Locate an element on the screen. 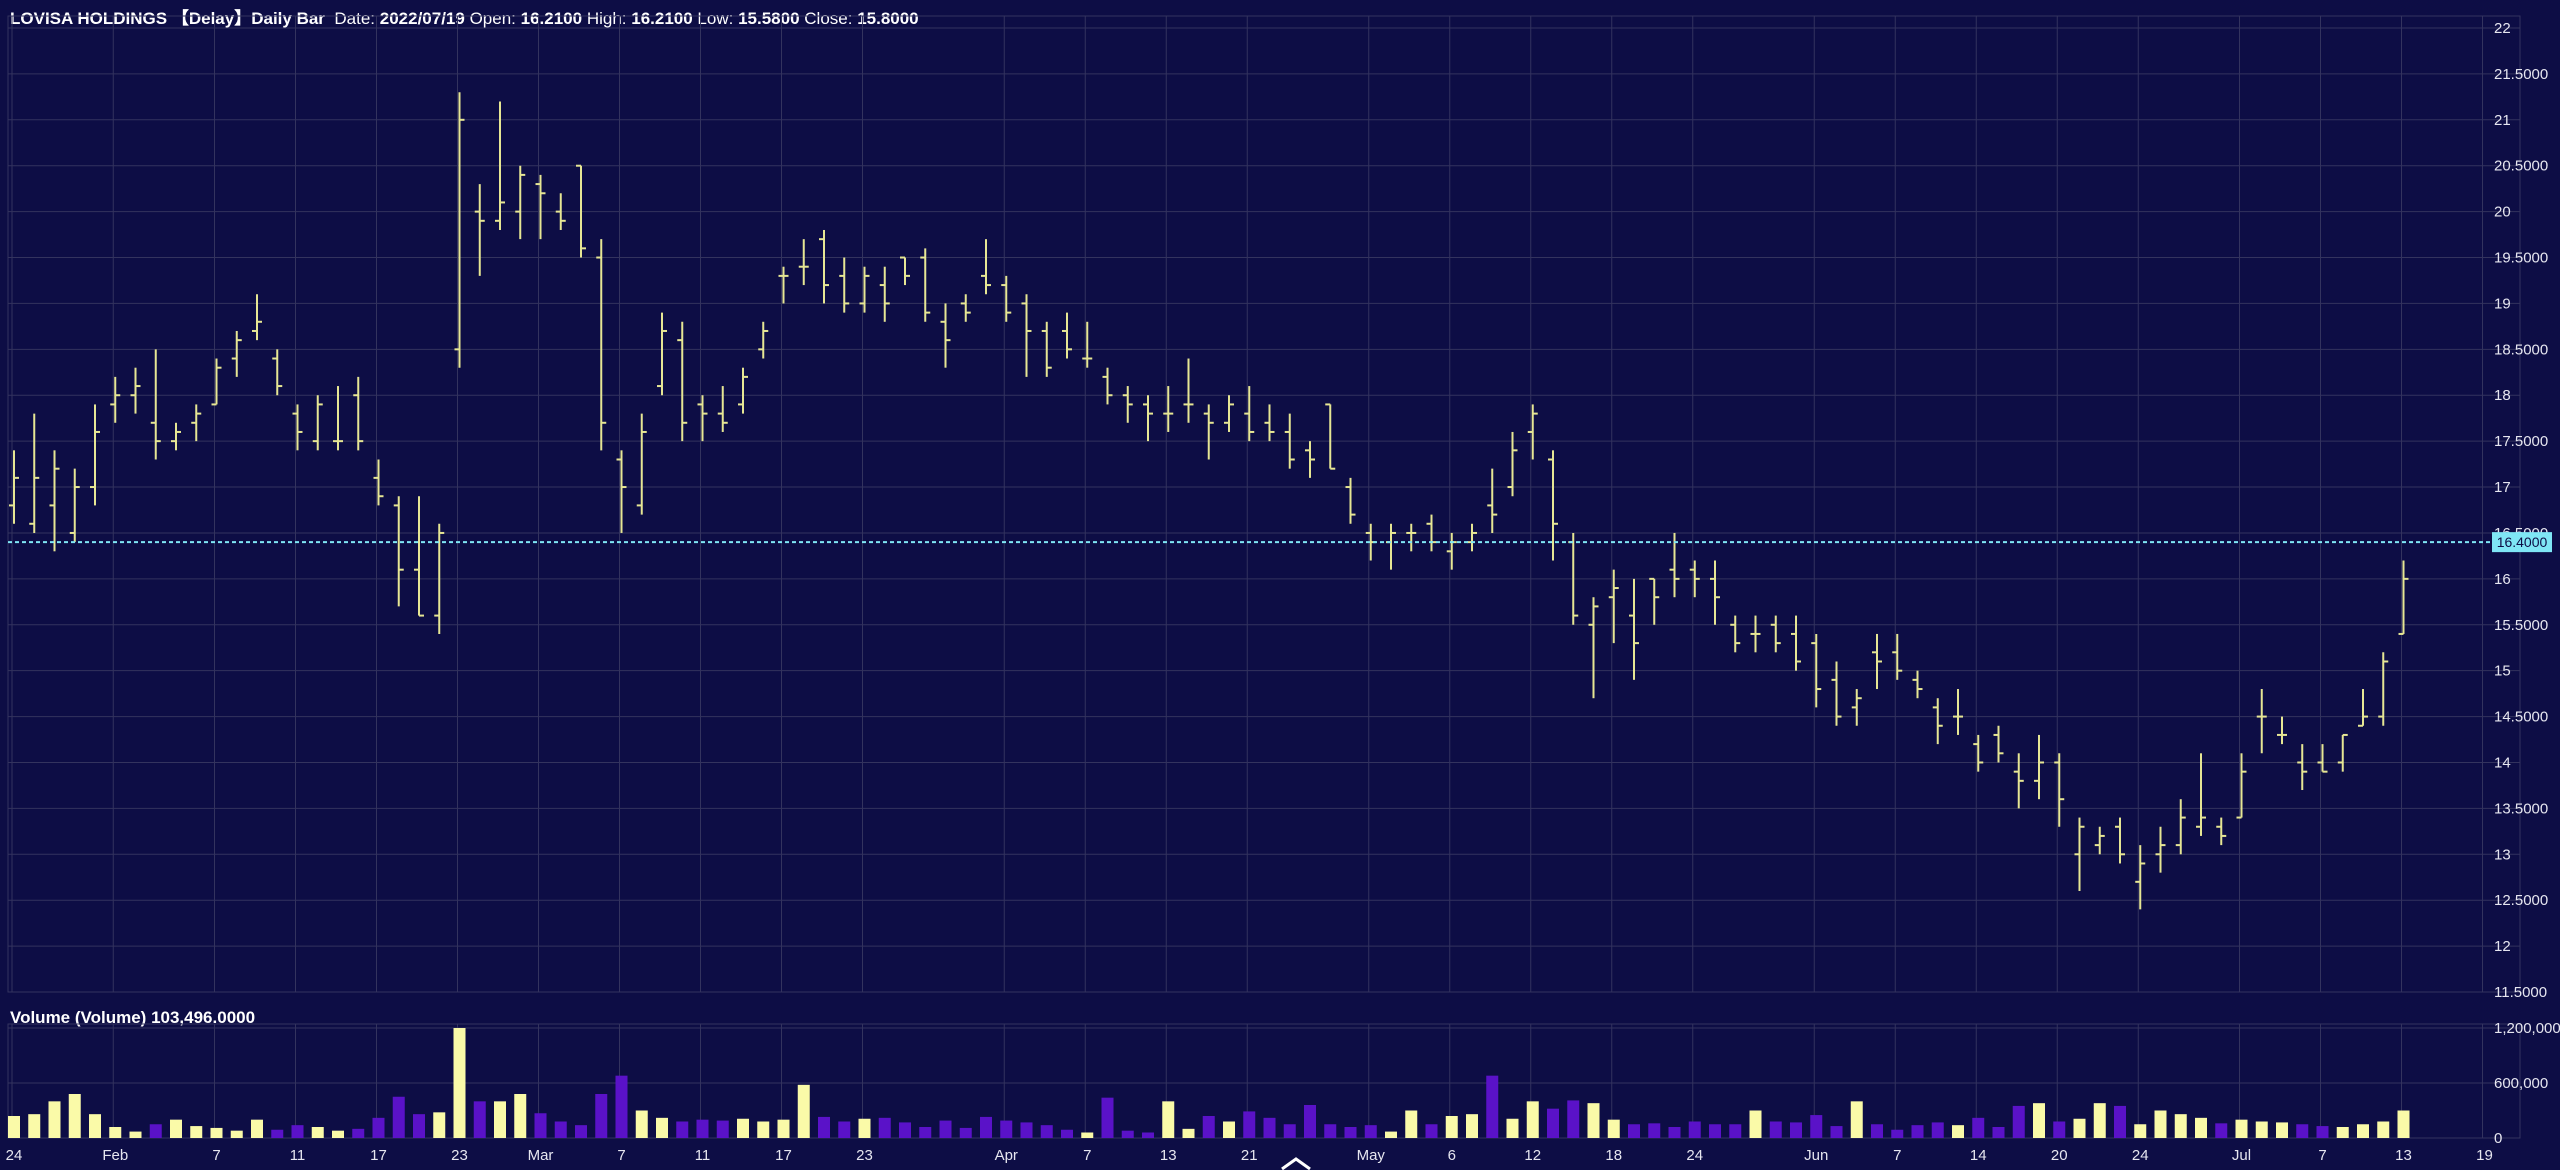 Image resolution: width=2560 pixels, height=1170 pixels. chevron-up-icon is located at coordinates (1296, 1163).